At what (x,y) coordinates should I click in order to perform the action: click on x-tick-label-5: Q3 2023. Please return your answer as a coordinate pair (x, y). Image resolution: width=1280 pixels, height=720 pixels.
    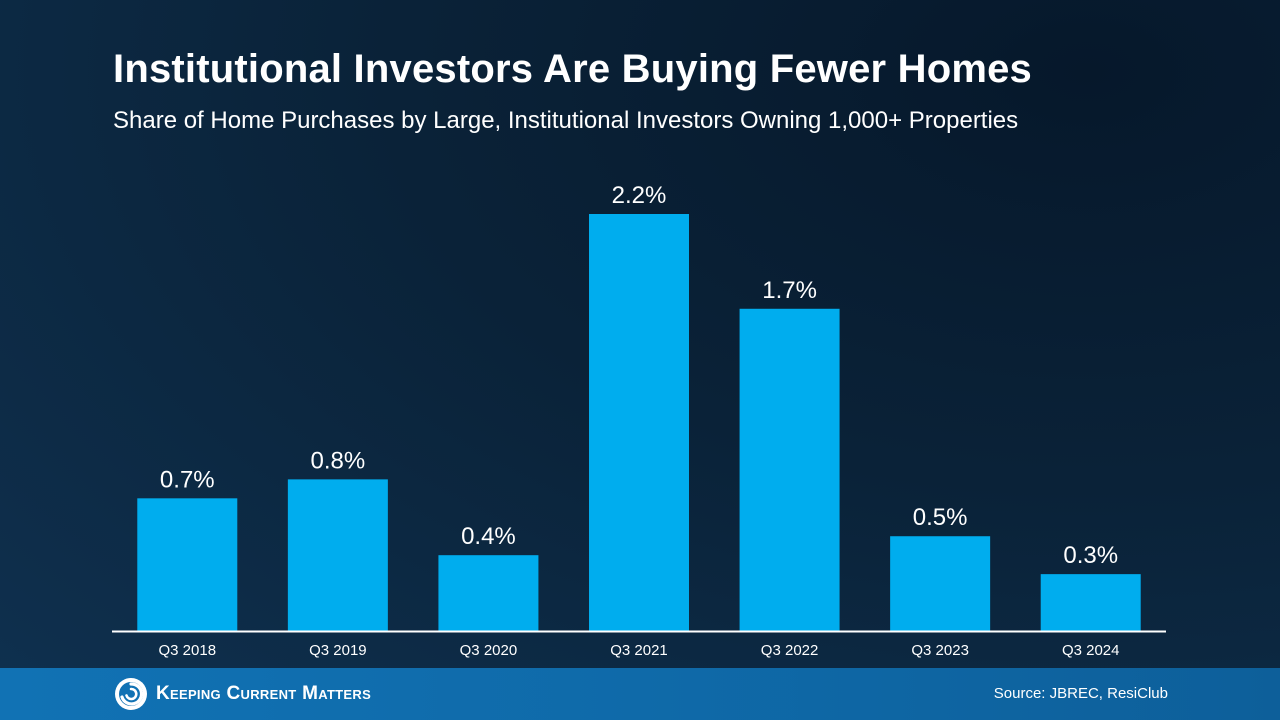
    Looking at the image, I should click on (940, 650).